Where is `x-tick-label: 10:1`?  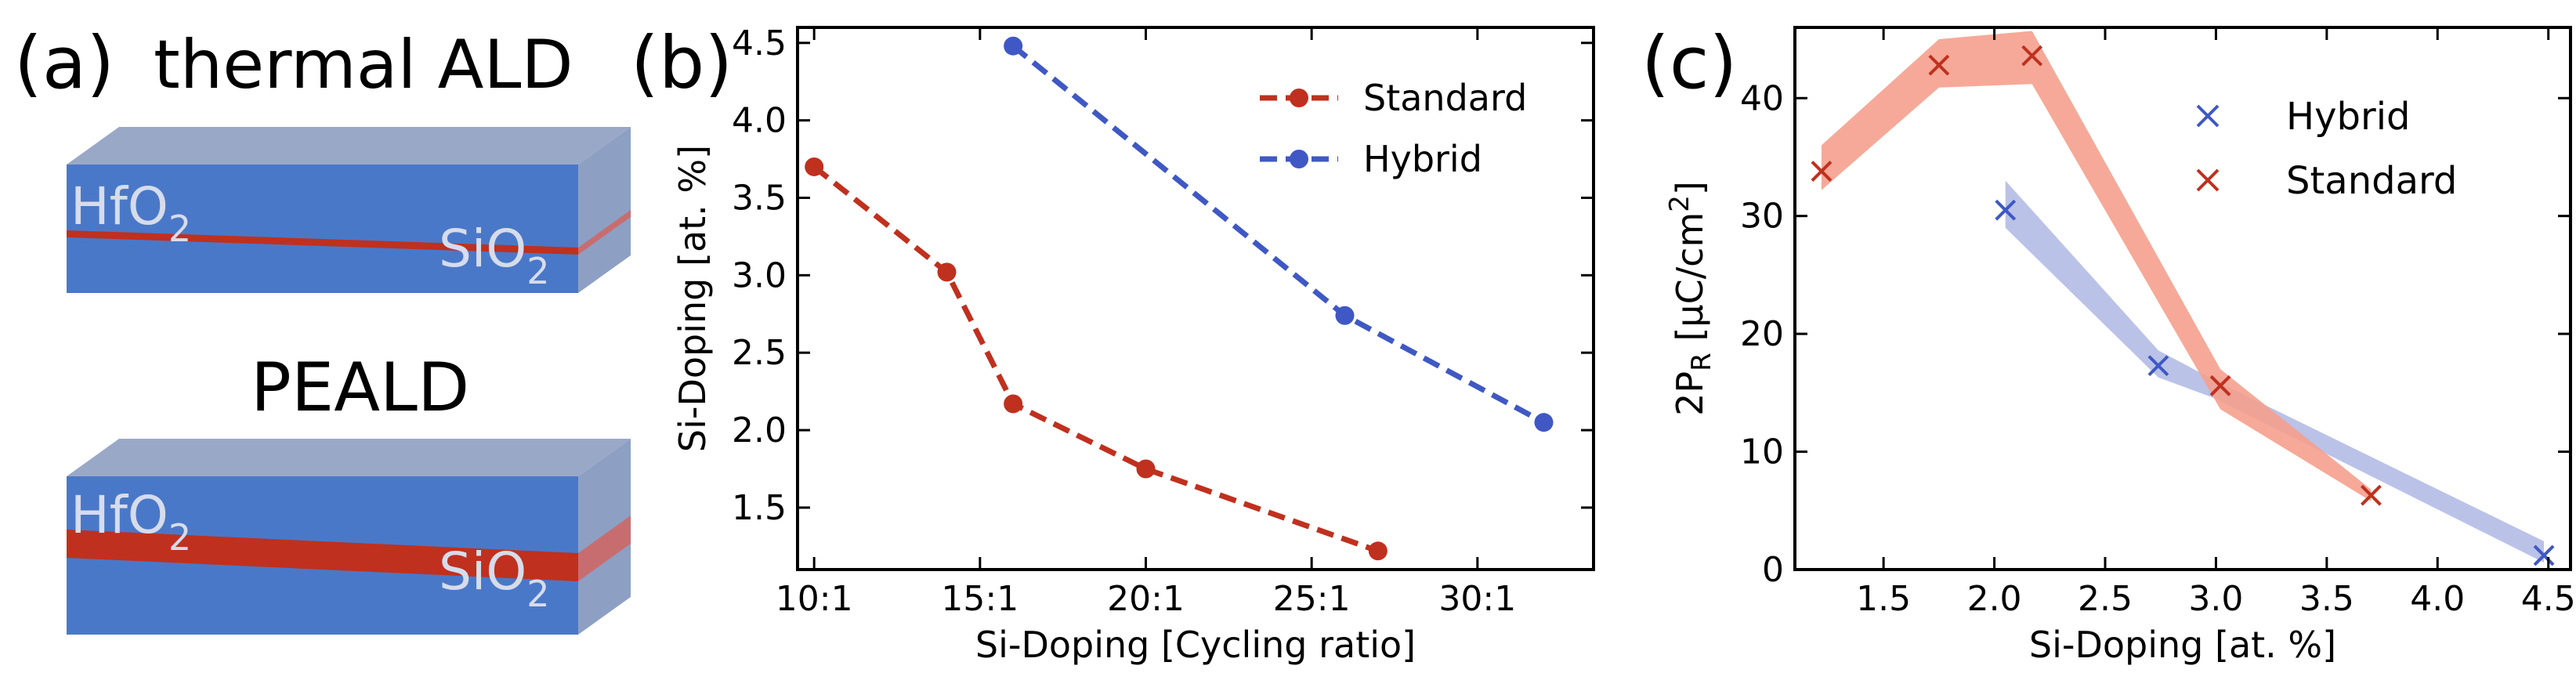 x-tick-label: 10:1 is located at coordinates (814, 599).